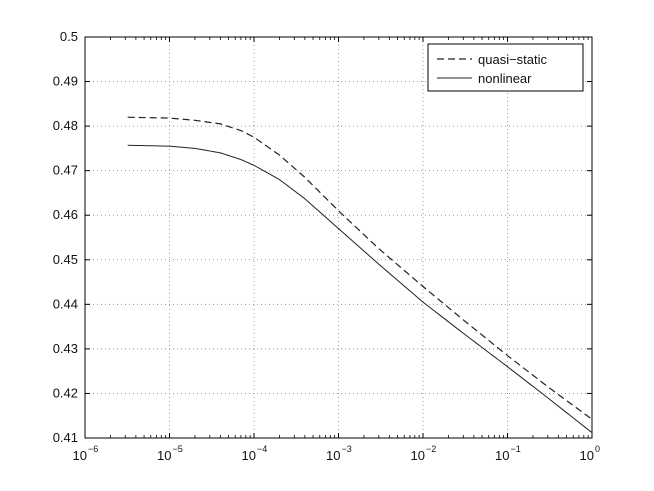  I want to click on legend-label-quasi-static: quasi−static, so click(513, 59).